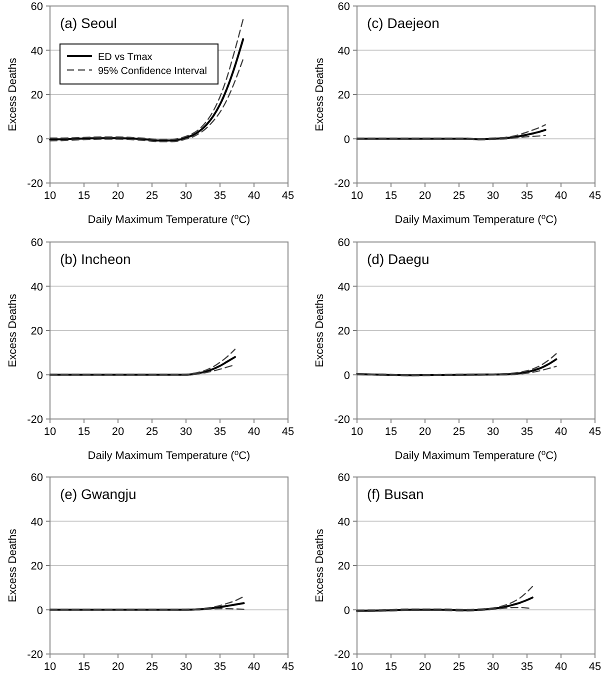  I want to click on text: (f) Busan, so click(395, 494).